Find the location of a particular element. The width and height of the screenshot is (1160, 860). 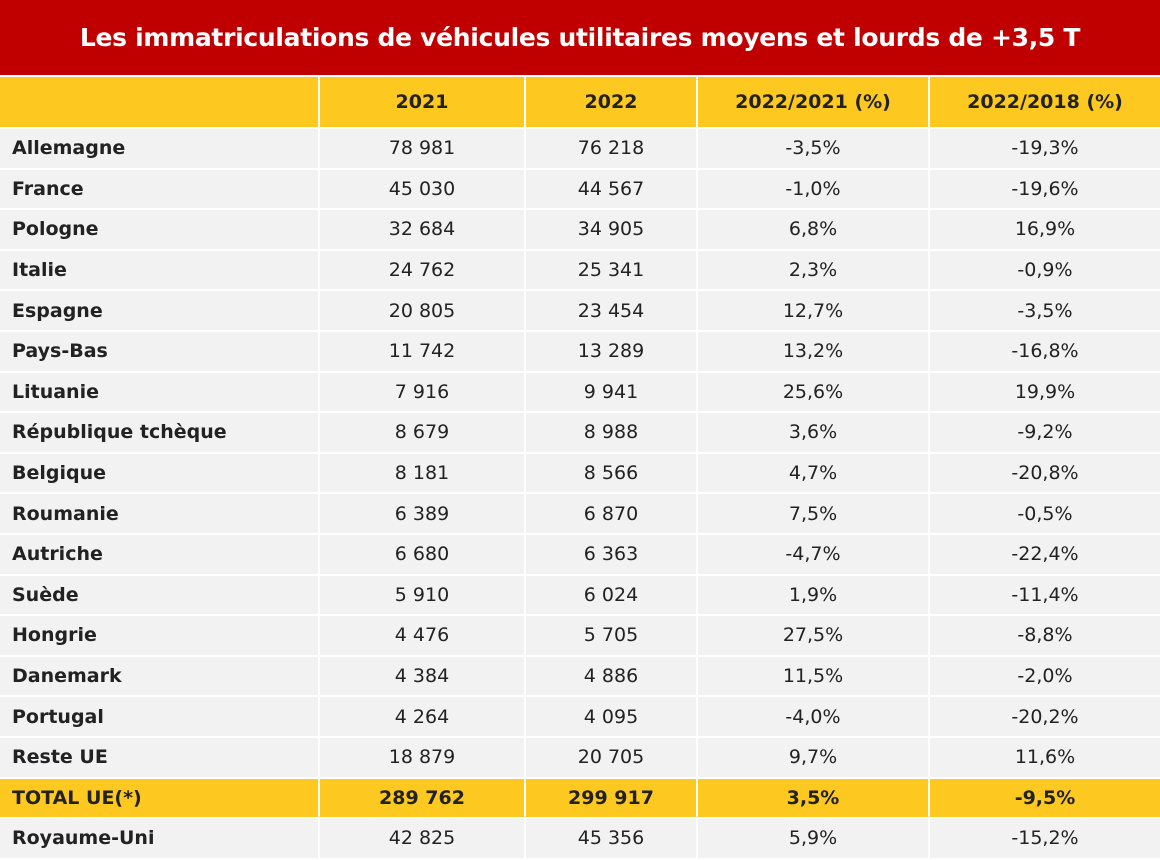

table-row: Danemark 4 384 4 886 11,5% -2,0% is located at coordinates (580, 676).